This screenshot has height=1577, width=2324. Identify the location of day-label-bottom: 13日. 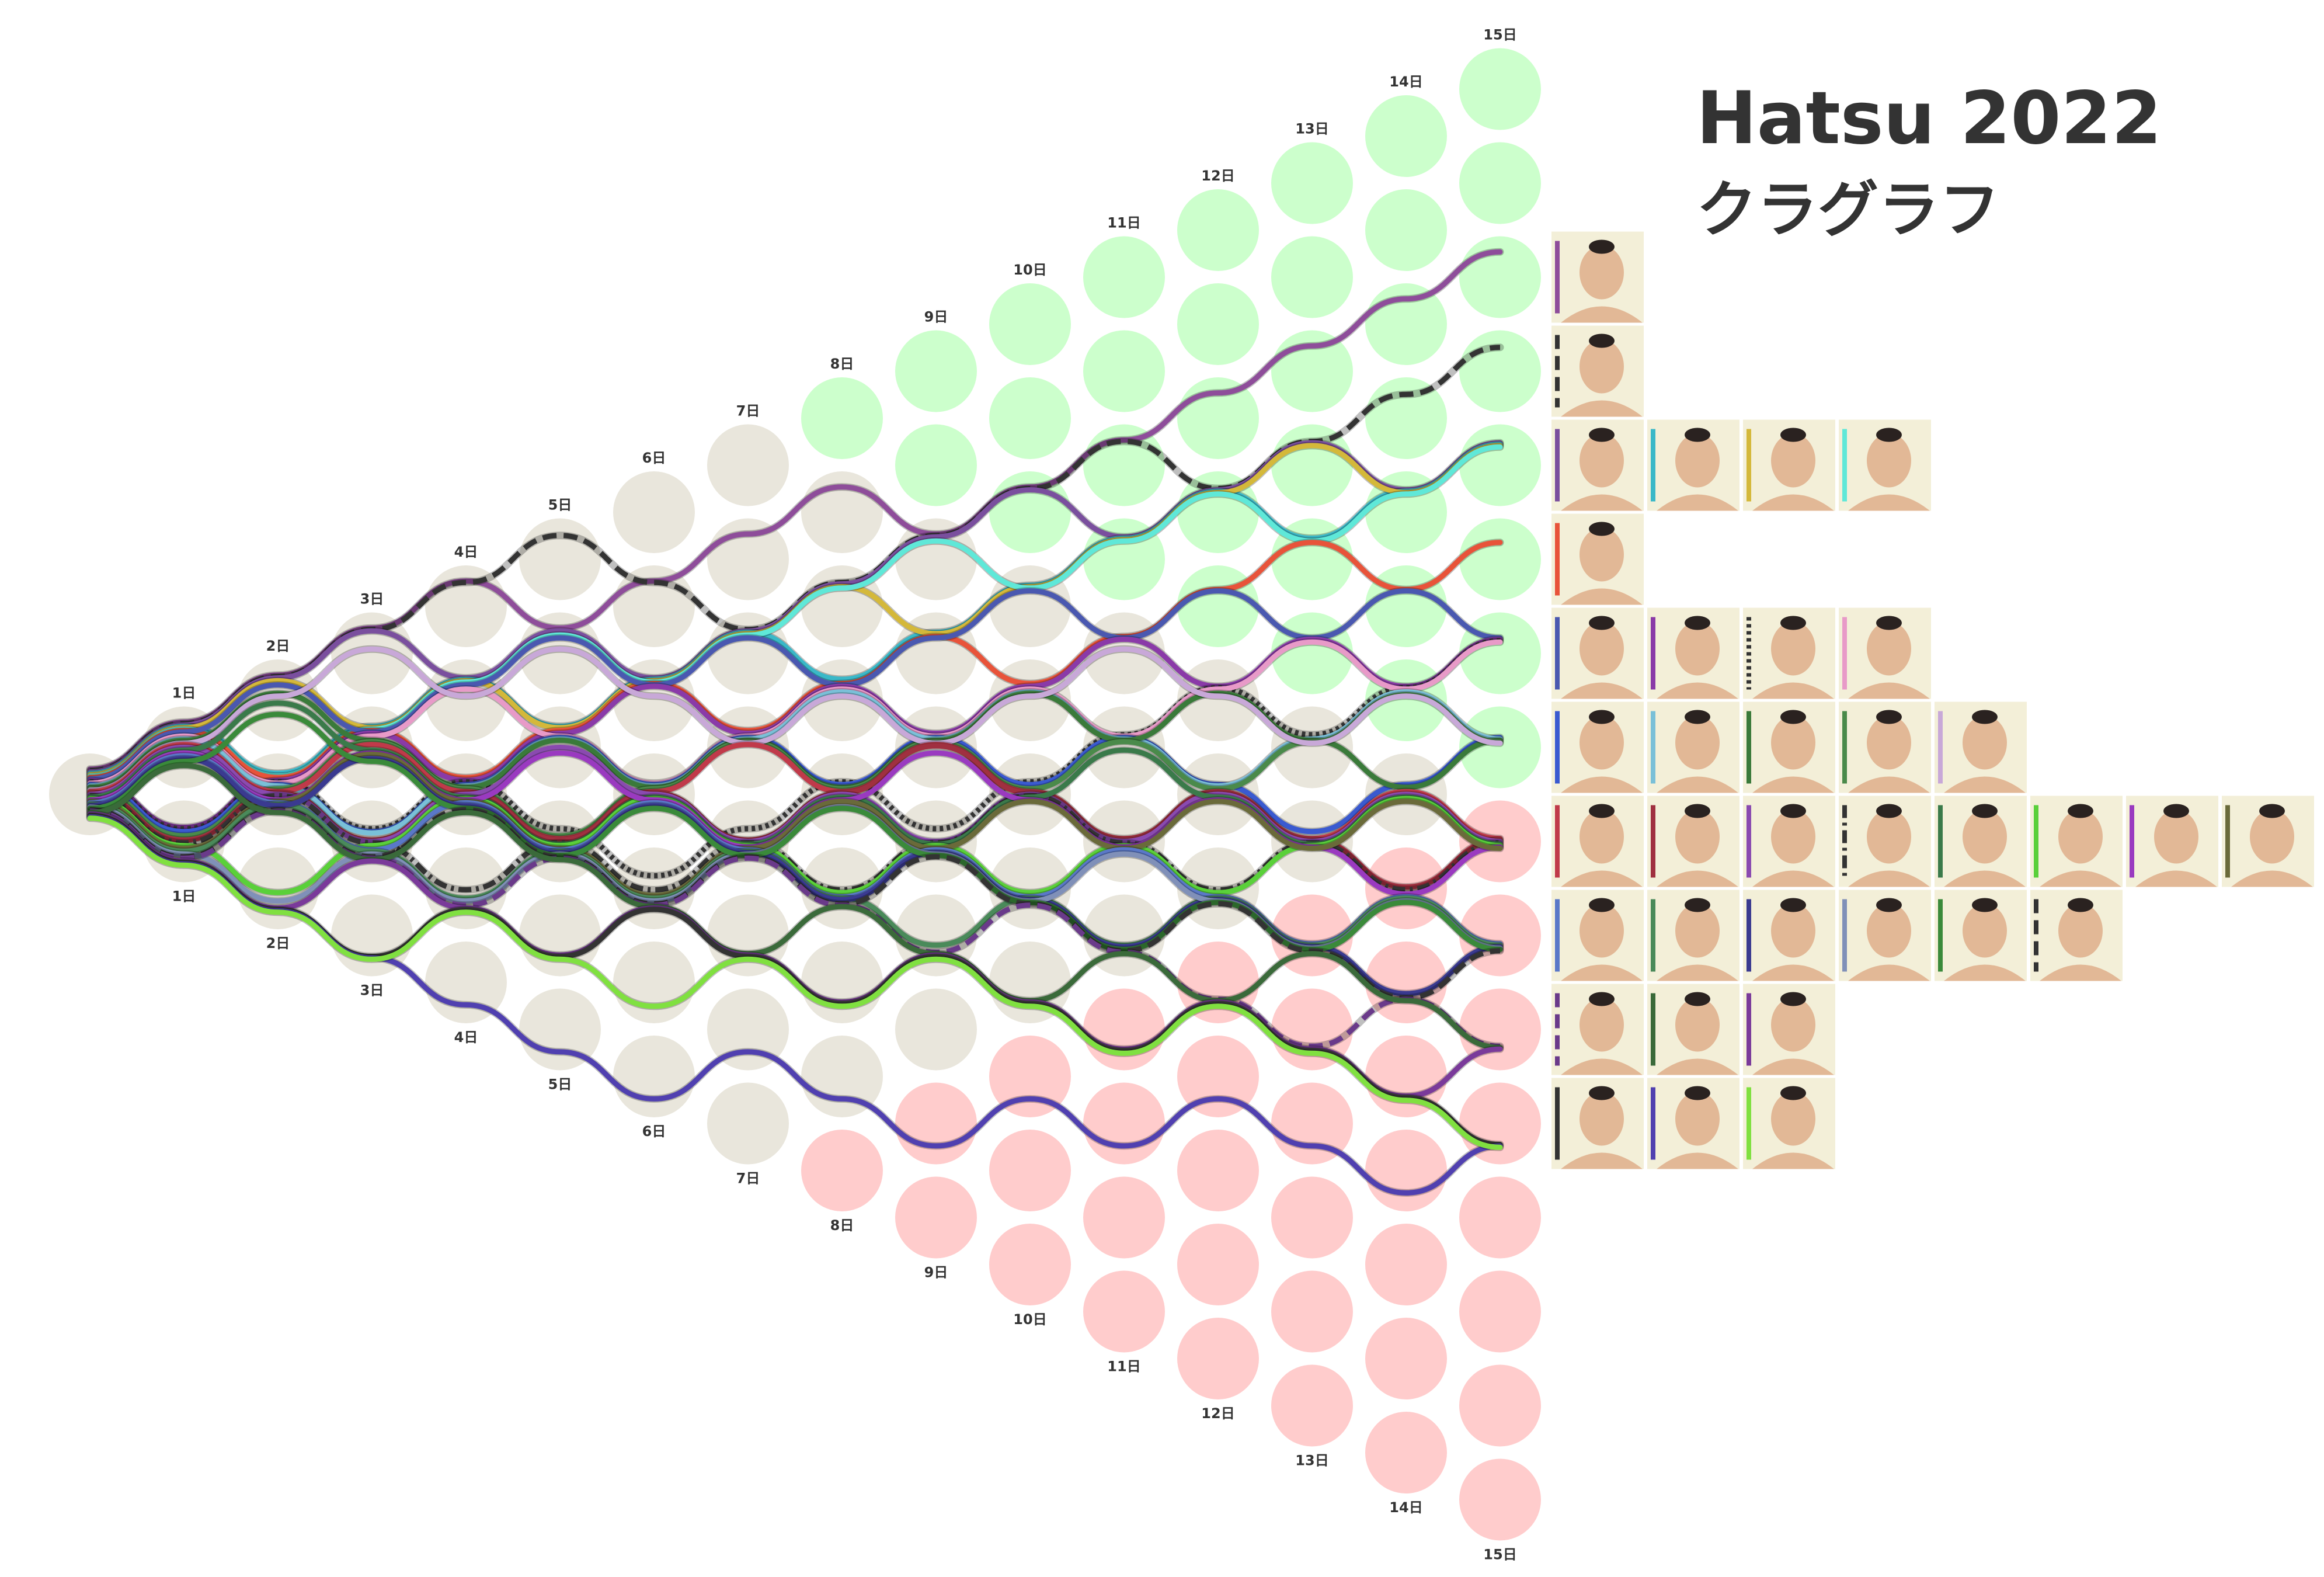
(1311, 1461).